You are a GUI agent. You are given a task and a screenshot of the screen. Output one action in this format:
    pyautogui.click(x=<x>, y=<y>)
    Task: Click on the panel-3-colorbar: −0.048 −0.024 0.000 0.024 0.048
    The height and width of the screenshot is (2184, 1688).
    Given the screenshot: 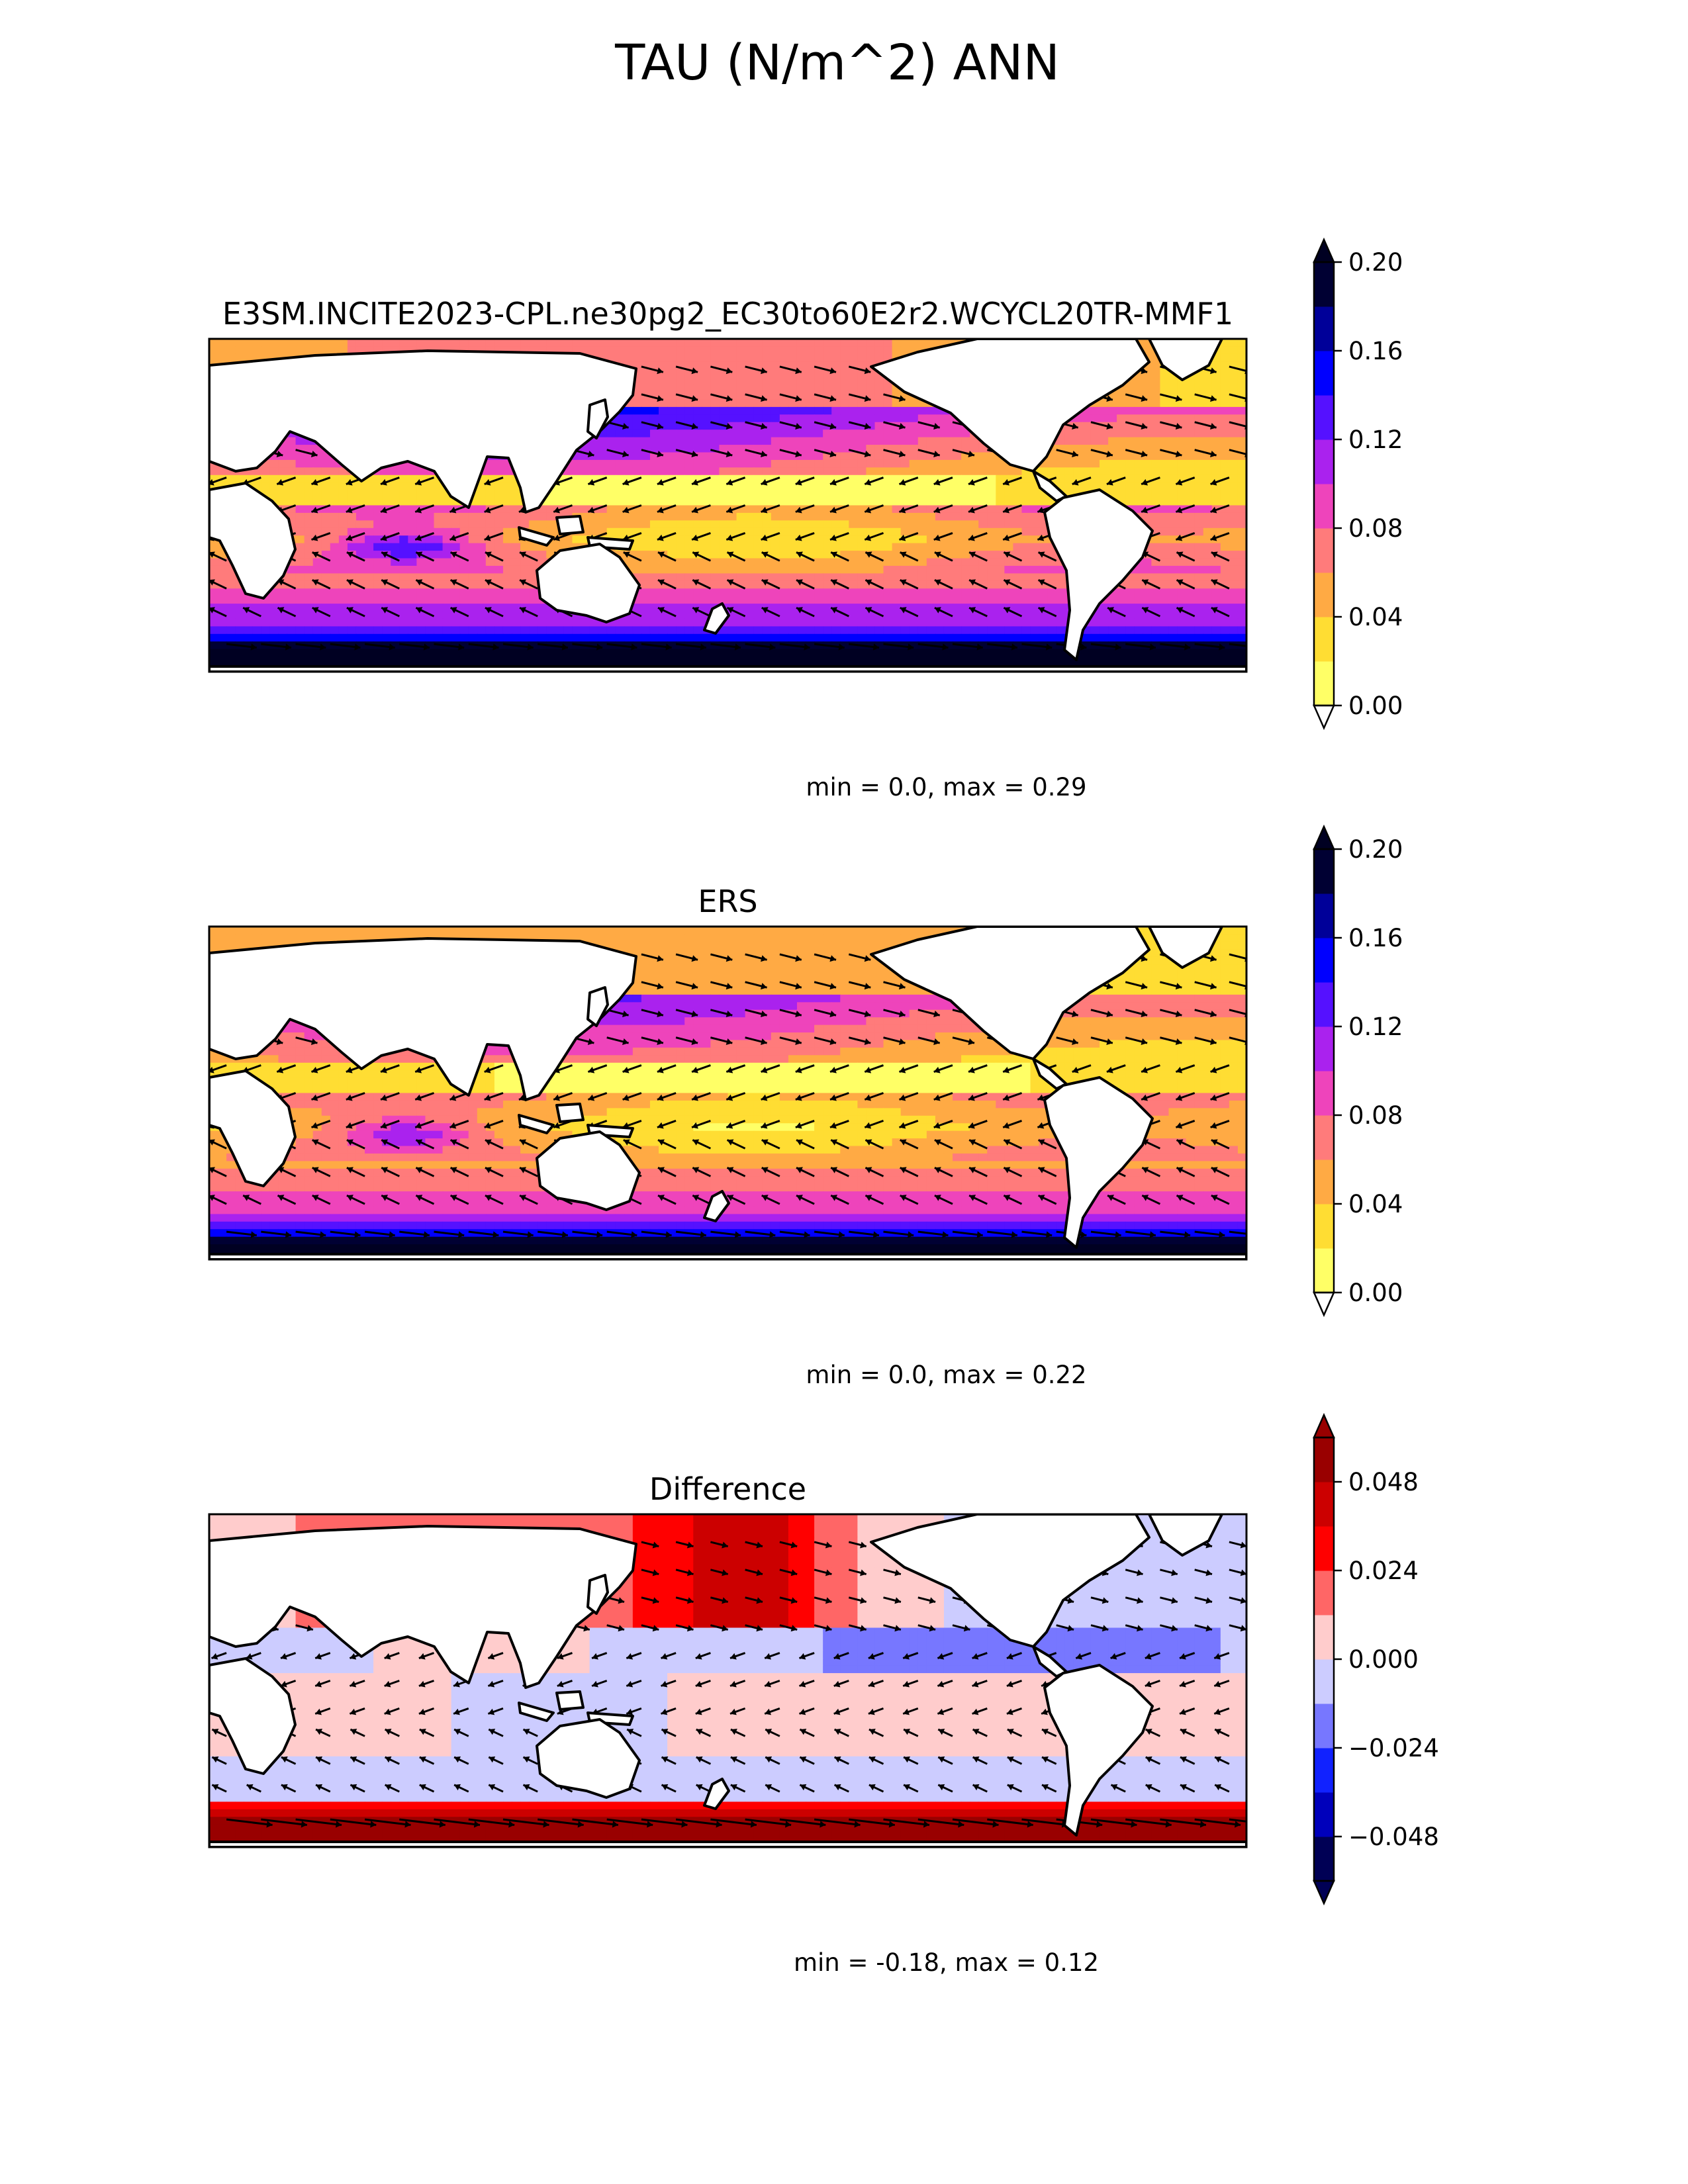 What is the action you would take?
    pyautogui.click(x=1376, y=1659)
    